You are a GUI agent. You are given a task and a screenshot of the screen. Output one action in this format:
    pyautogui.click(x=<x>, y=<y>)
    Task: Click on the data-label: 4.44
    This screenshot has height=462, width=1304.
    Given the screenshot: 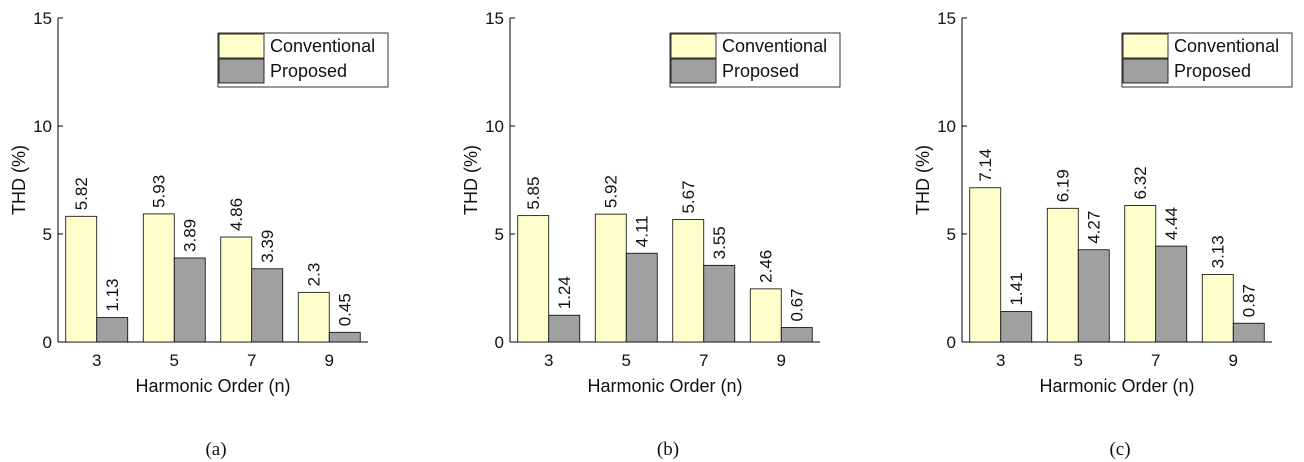 What is the action you would take?
    pyautogui.click(x=1171, y=223)
    